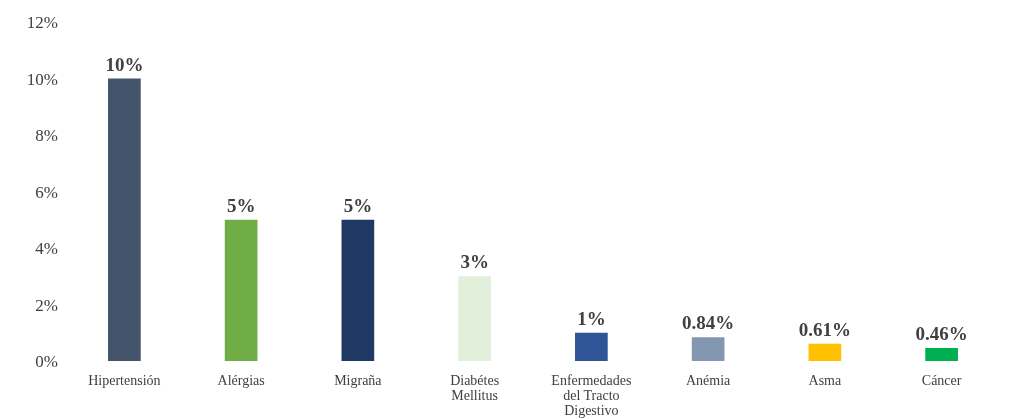 This screenshot has height=419, width=1018. What do you see at coordinates (474, 262) in the screenshot?
I see `data-label: 3%` at bounding box center [474, 262].